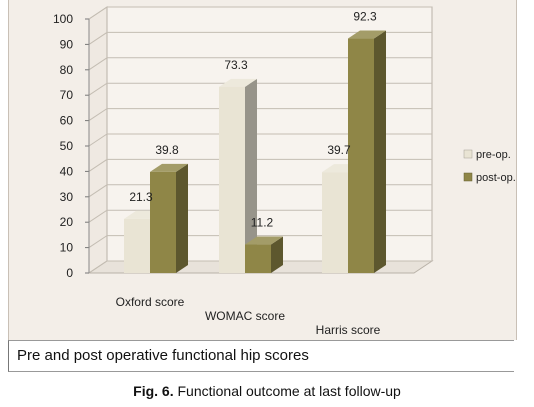 This screenshot has width=534, height=407. What do you see at coordinates (67, 146) in the screenshot?
I see `y-tick-label: 50` at bounding box center [67, 146].